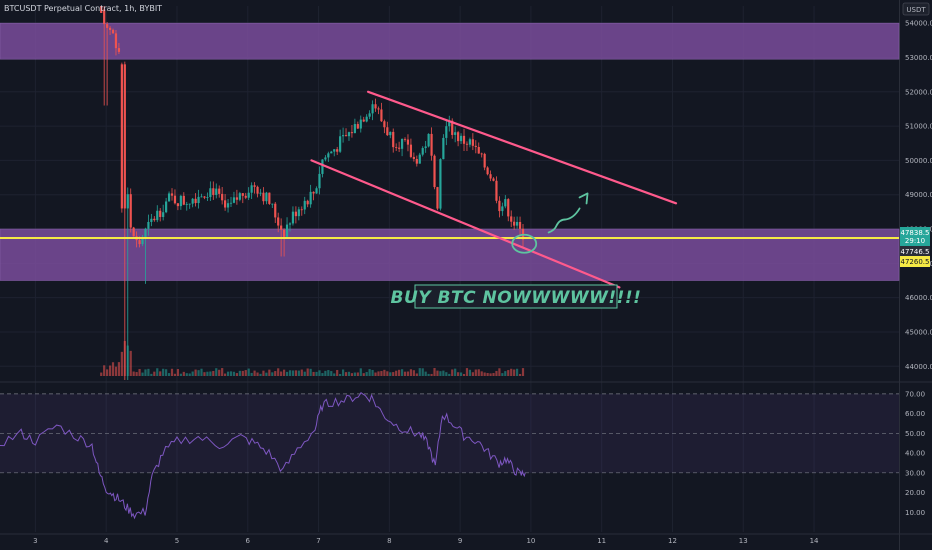  I want to click on currency-badge: USDT, so click(916, 9).